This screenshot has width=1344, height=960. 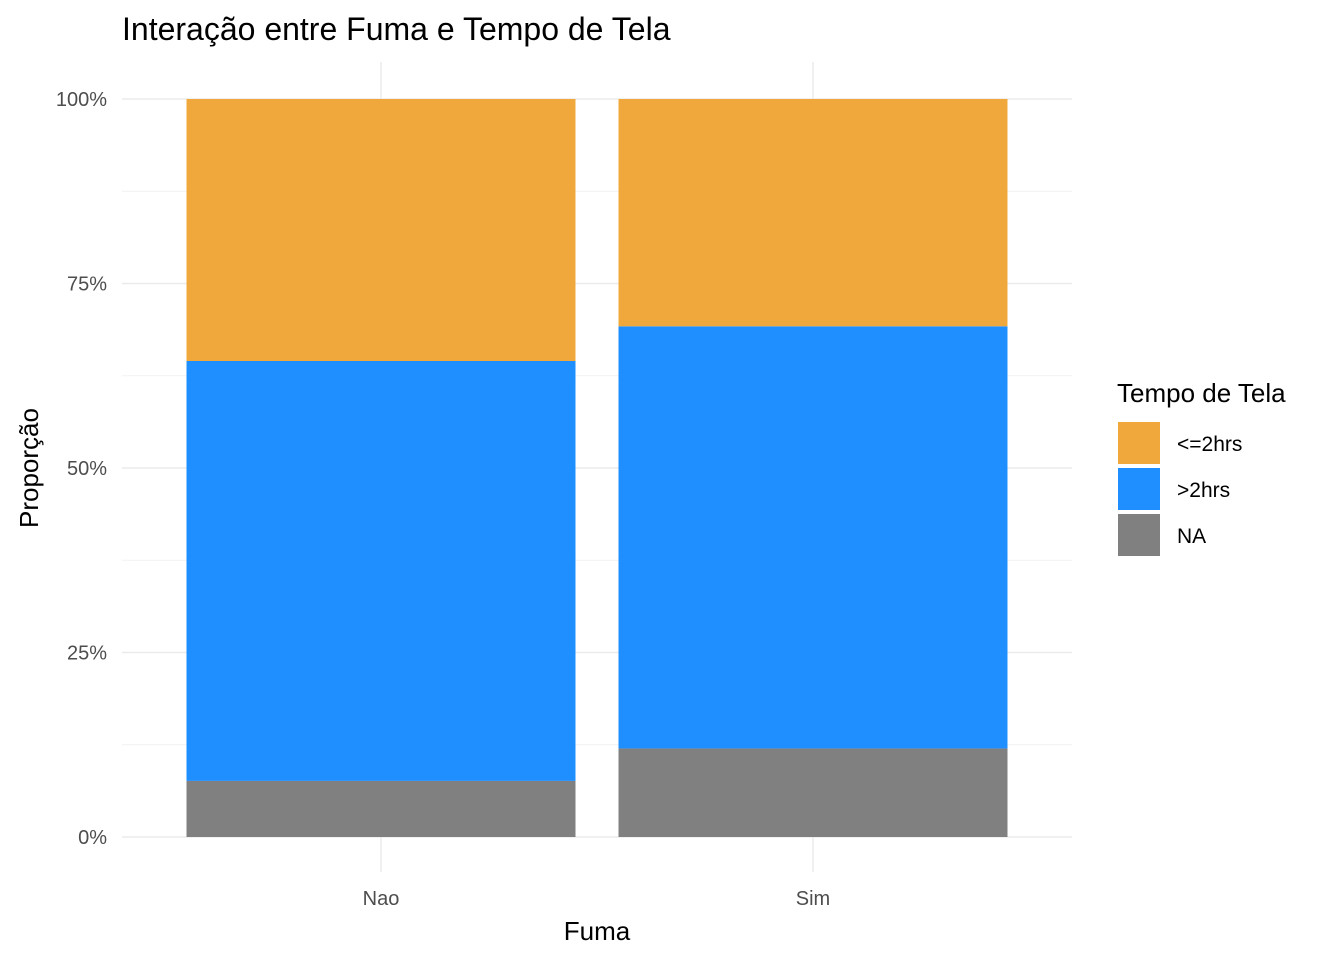 I want to click on y-tick-label: 75%, so click(x=87, y=285).